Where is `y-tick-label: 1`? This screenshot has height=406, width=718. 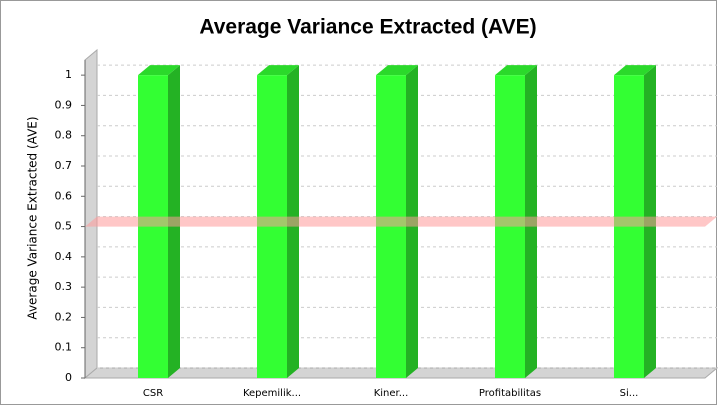 y-tick-label: 1 is located at coordinates (68, 74).